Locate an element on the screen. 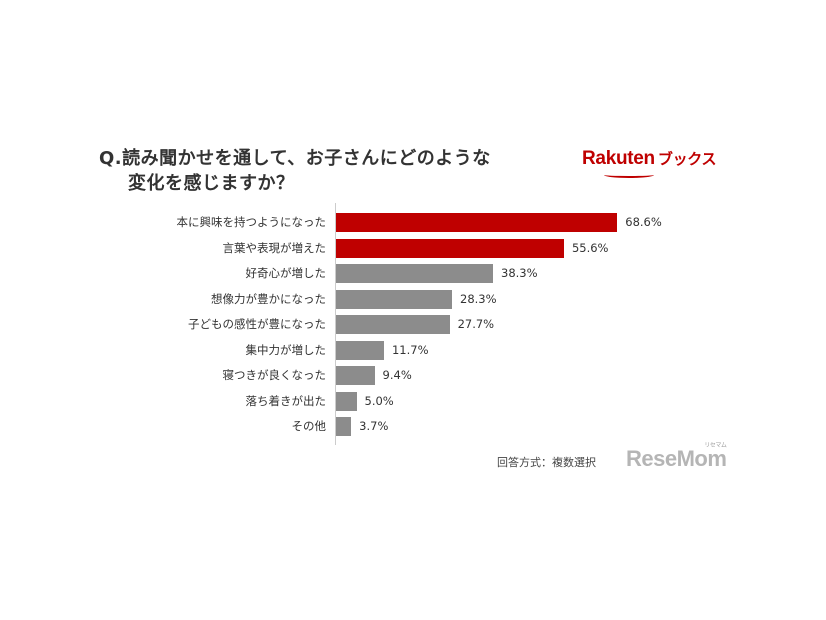  y-axis-line is located at coordinates (335, 324).